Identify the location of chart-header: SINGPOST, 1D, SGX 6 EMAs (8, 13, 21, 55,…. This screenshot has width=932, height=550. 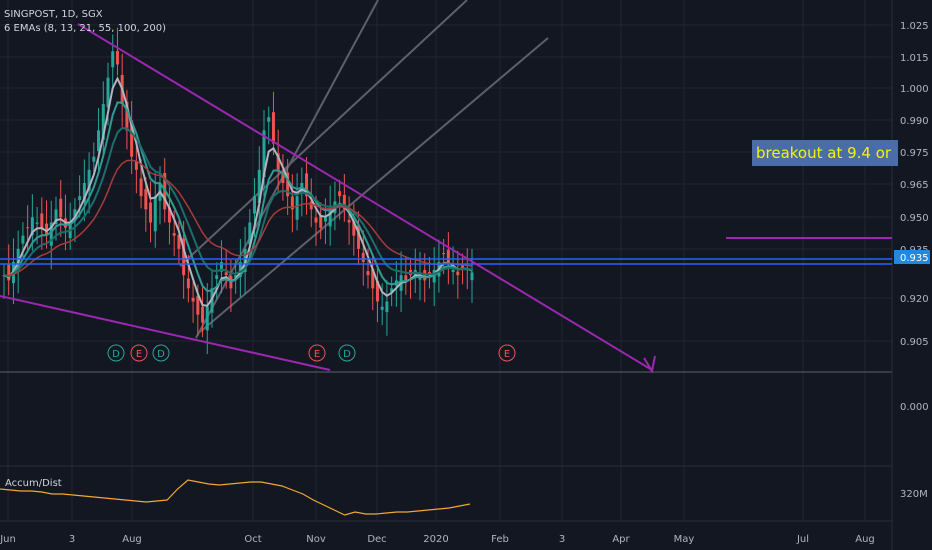
(85, 22).